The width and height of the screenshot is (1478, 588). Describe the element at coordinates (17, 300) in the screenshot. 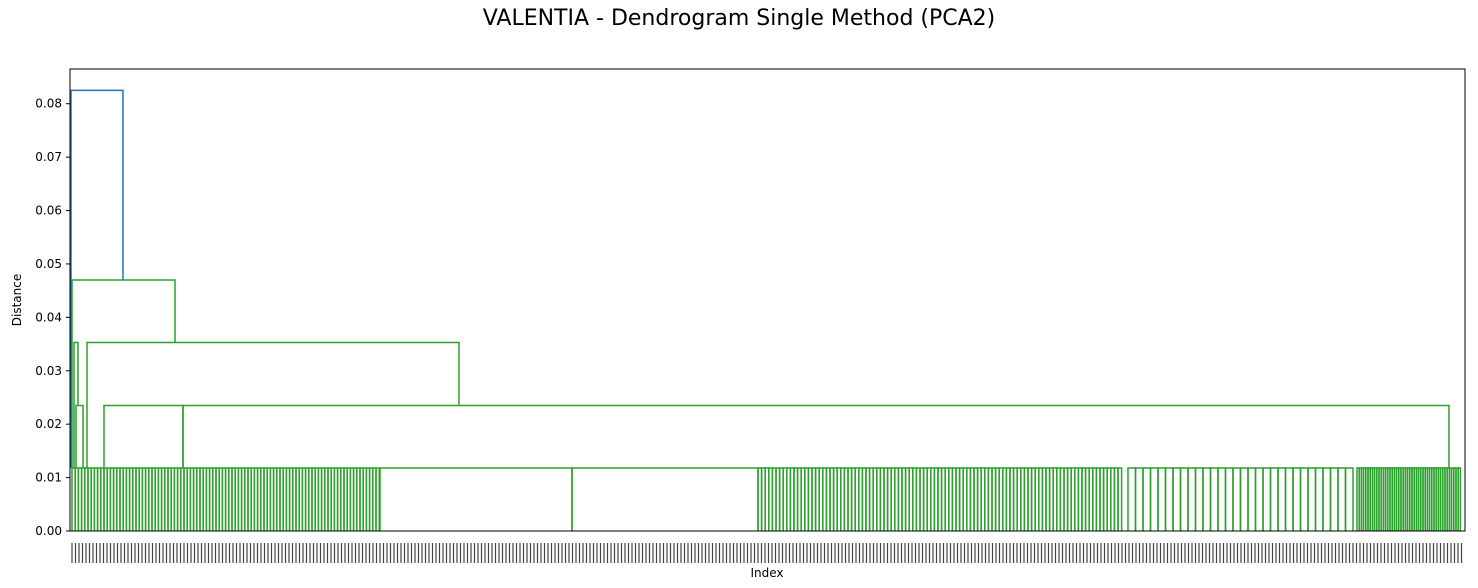

I see `y-axis-label: Distance` at that location.